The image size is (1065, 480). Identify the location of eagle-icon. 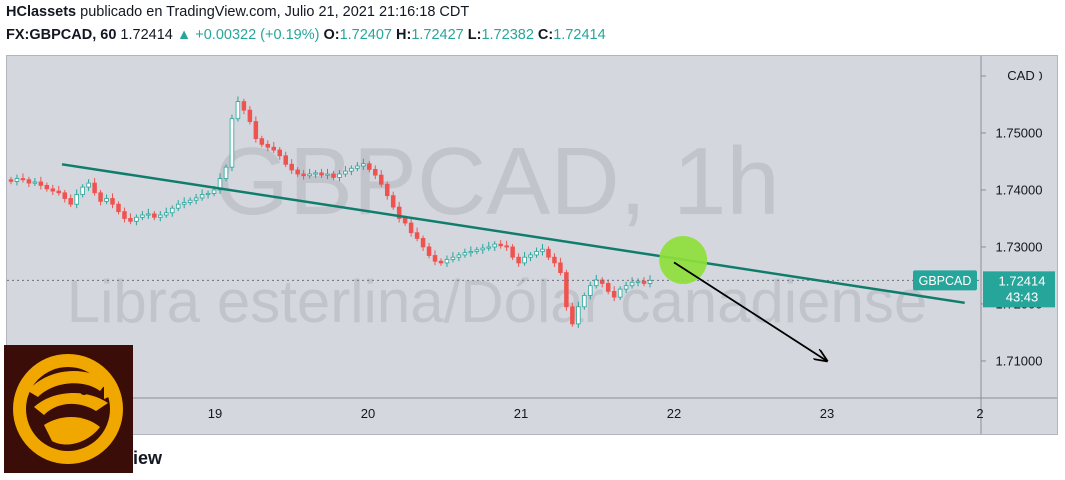
(68, 409).